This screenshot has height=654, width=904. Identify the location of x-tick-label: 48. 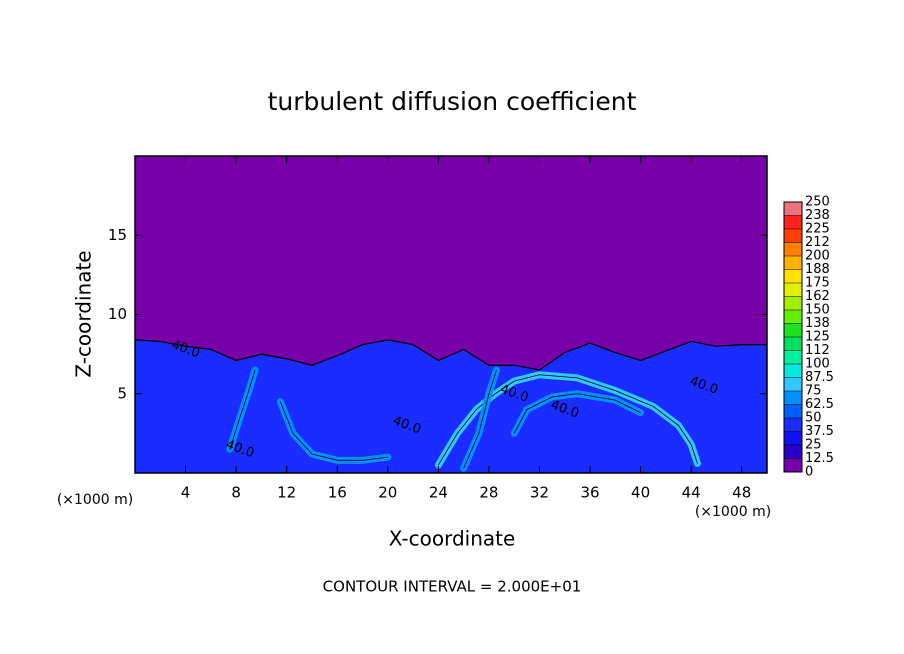
(741, 493).